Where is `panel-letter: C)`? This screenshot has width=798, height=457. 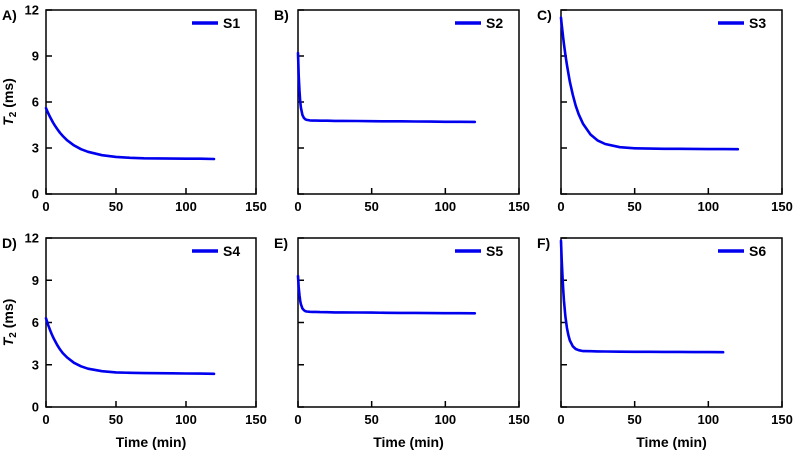
panel-letter: C) is located at coordinates (544, 15).